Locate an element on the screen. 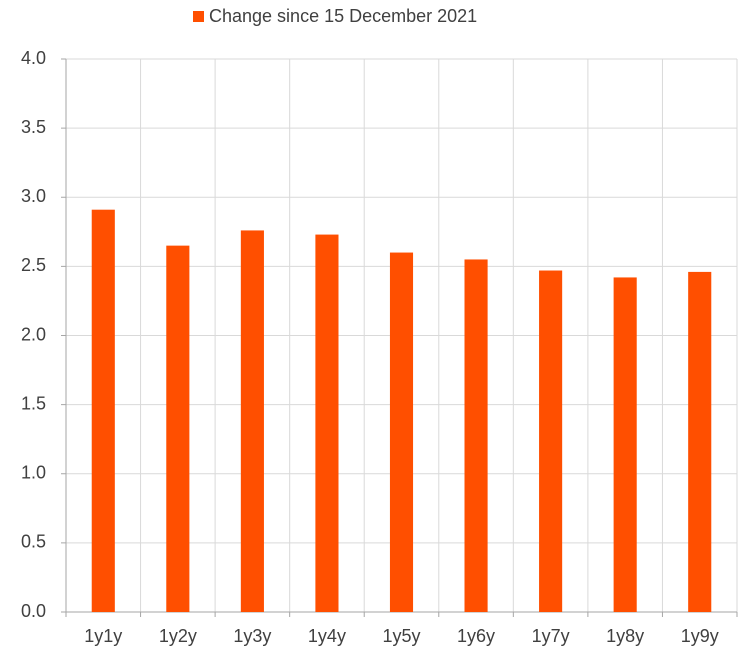  y-tick-label: 1.0 is located at coordinates (33, 473).